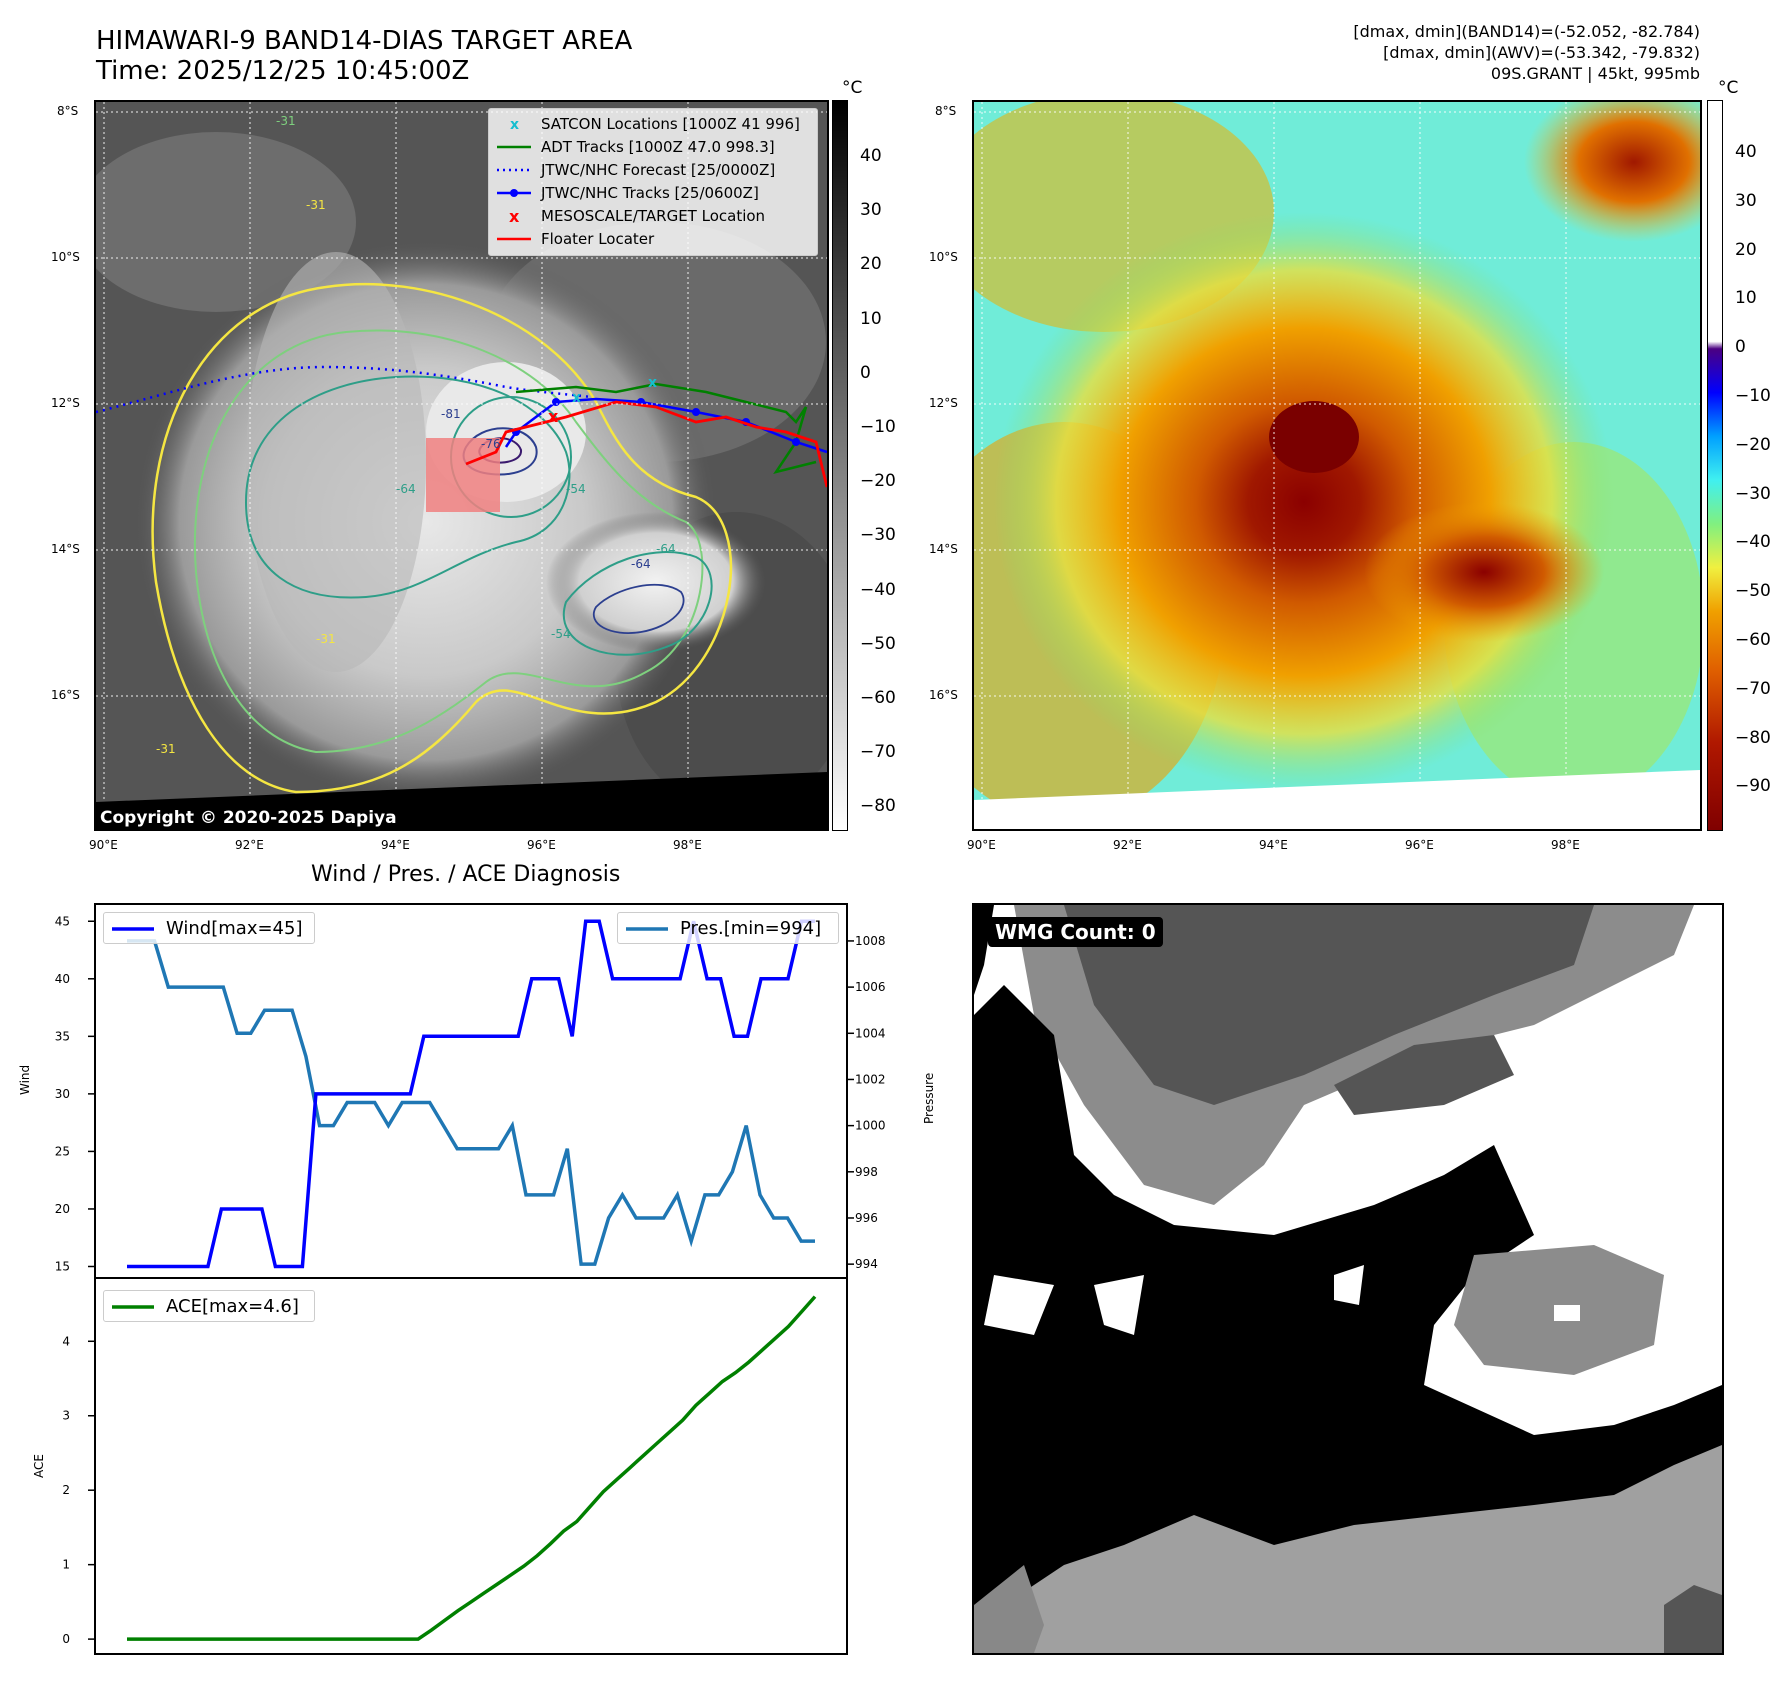 The height and width of the screenshot is (1690, 1788). I want to click on ace-axes, so click(471, 1466).